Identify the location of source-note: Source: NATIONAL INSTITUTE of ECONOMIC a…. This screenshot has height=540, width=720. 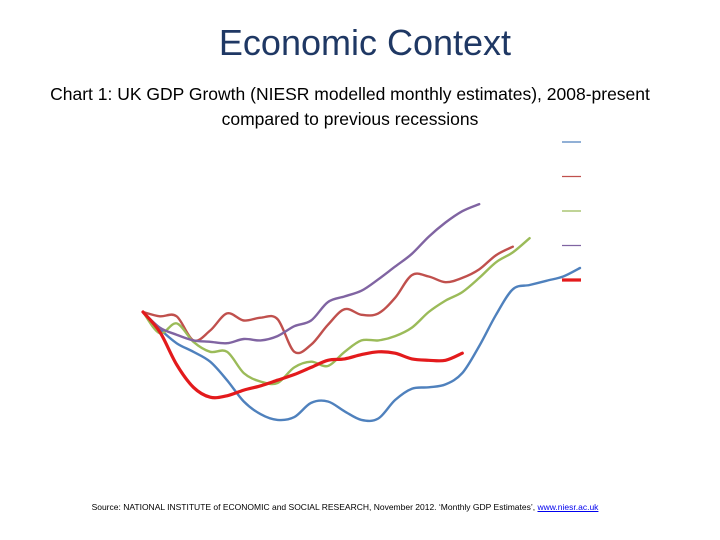
(345, 507).